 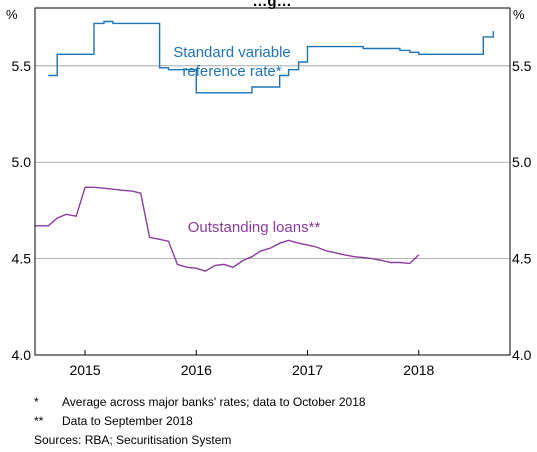 What do you see at coordinates (196, 370) in the screenshot?
I see `x-tick-2016: 2016` at bounding box center [196, 370].